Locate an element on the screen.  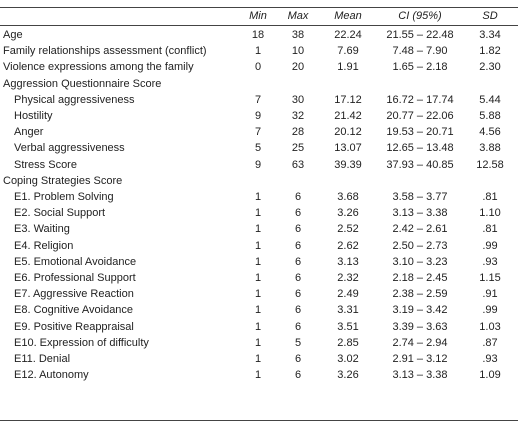
cell-value: 2.42 – 2.61 is located at coordinates (420, 229).